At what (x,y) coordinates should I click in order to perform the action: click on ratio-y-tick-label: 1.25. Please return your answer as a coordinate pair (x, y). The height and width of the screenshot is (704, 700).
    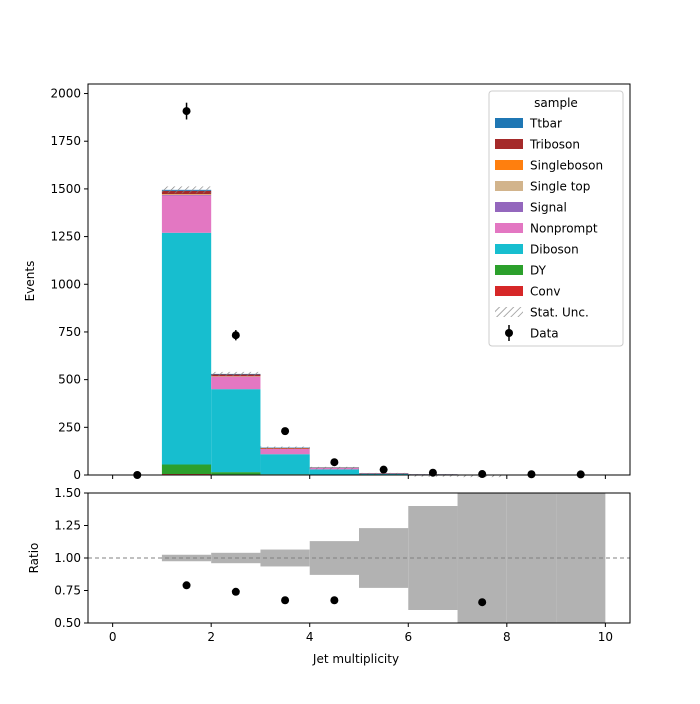
    Looking at the image, I should click on (67, 526).